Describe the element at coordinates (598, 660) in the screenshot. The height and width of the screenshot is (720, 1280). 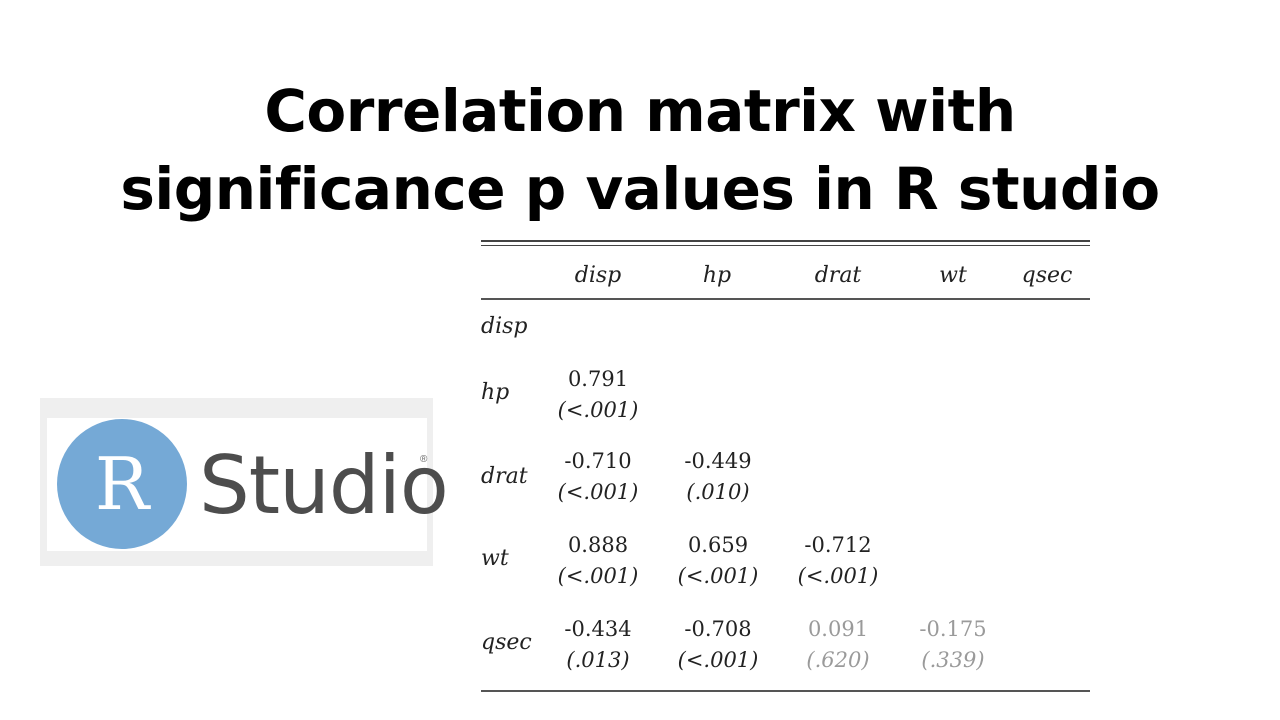
I see `p-value: (.013)` at that location.